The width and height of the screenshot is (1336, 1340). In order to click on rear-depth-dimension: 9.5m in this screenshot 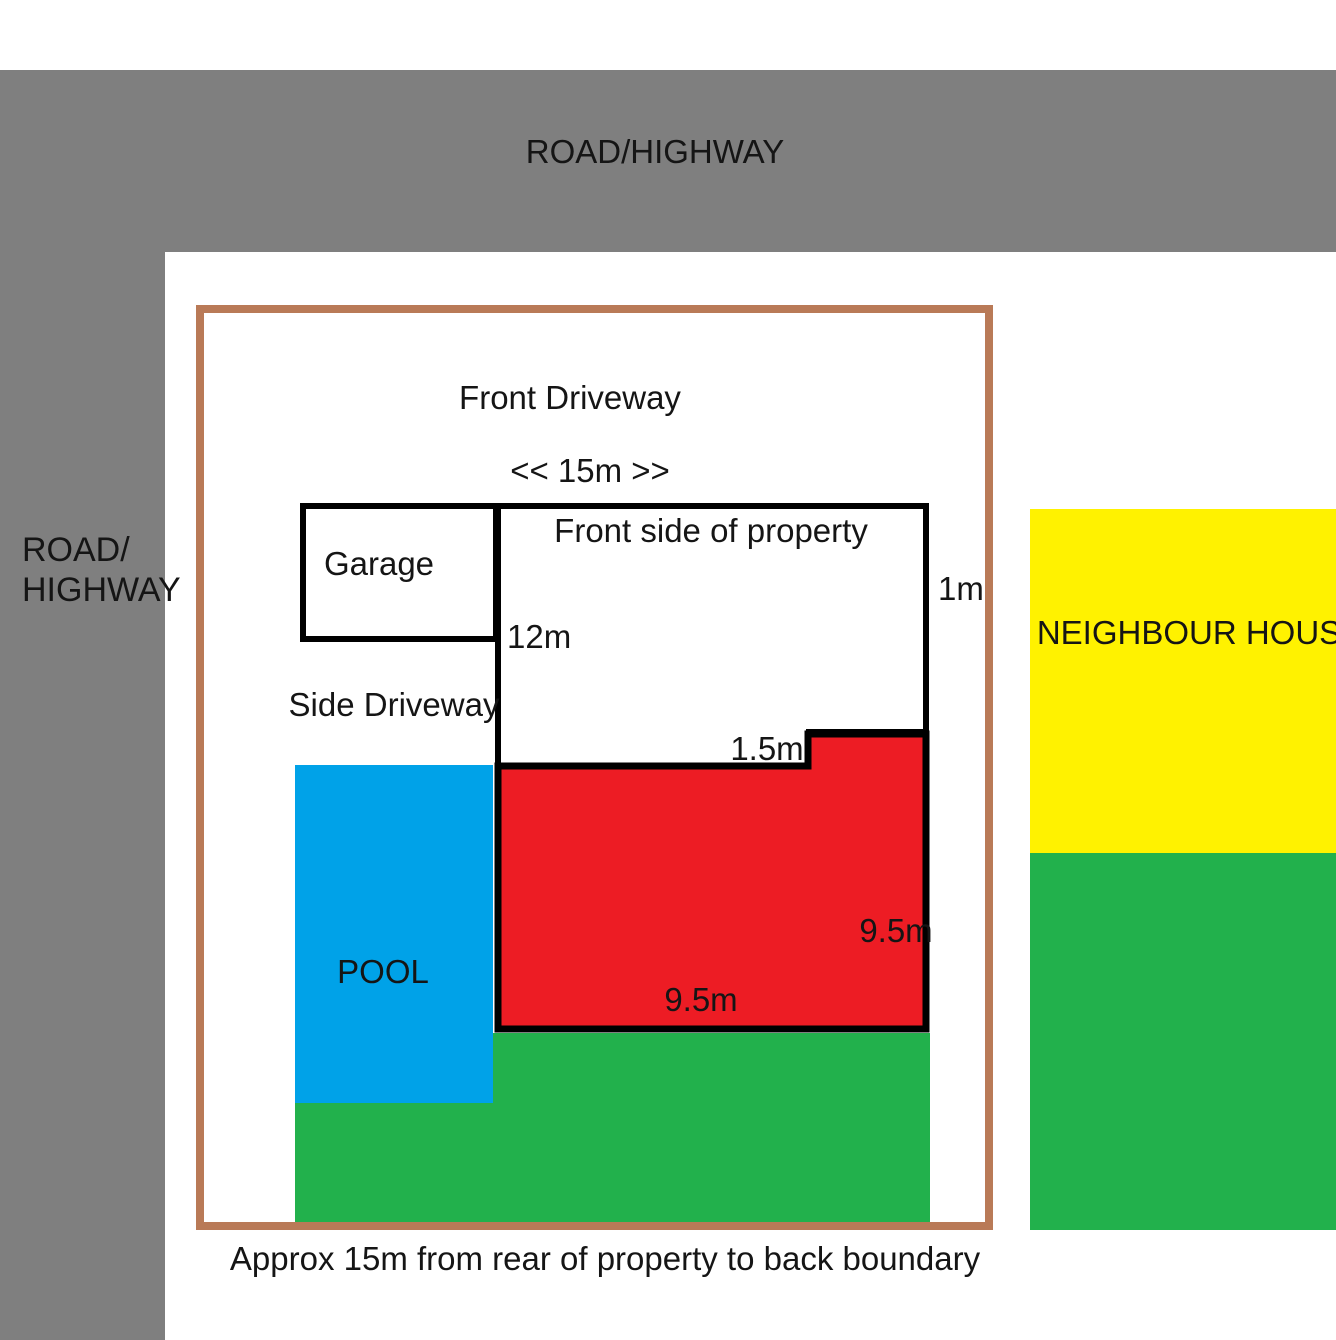, I will do `click(896, 931)`.